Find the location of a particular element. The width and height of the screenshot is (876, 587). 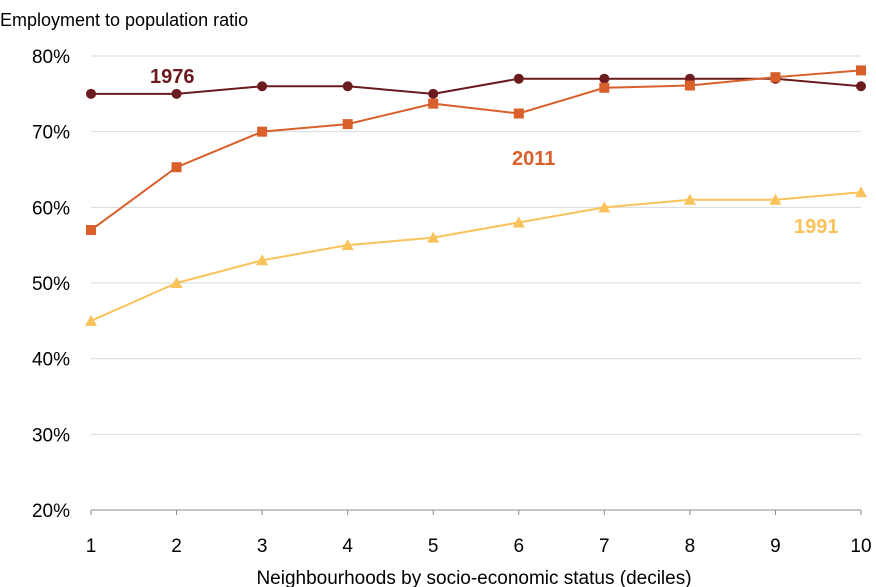

series-label-1976: 1976 is located at coordinates (172, 77).